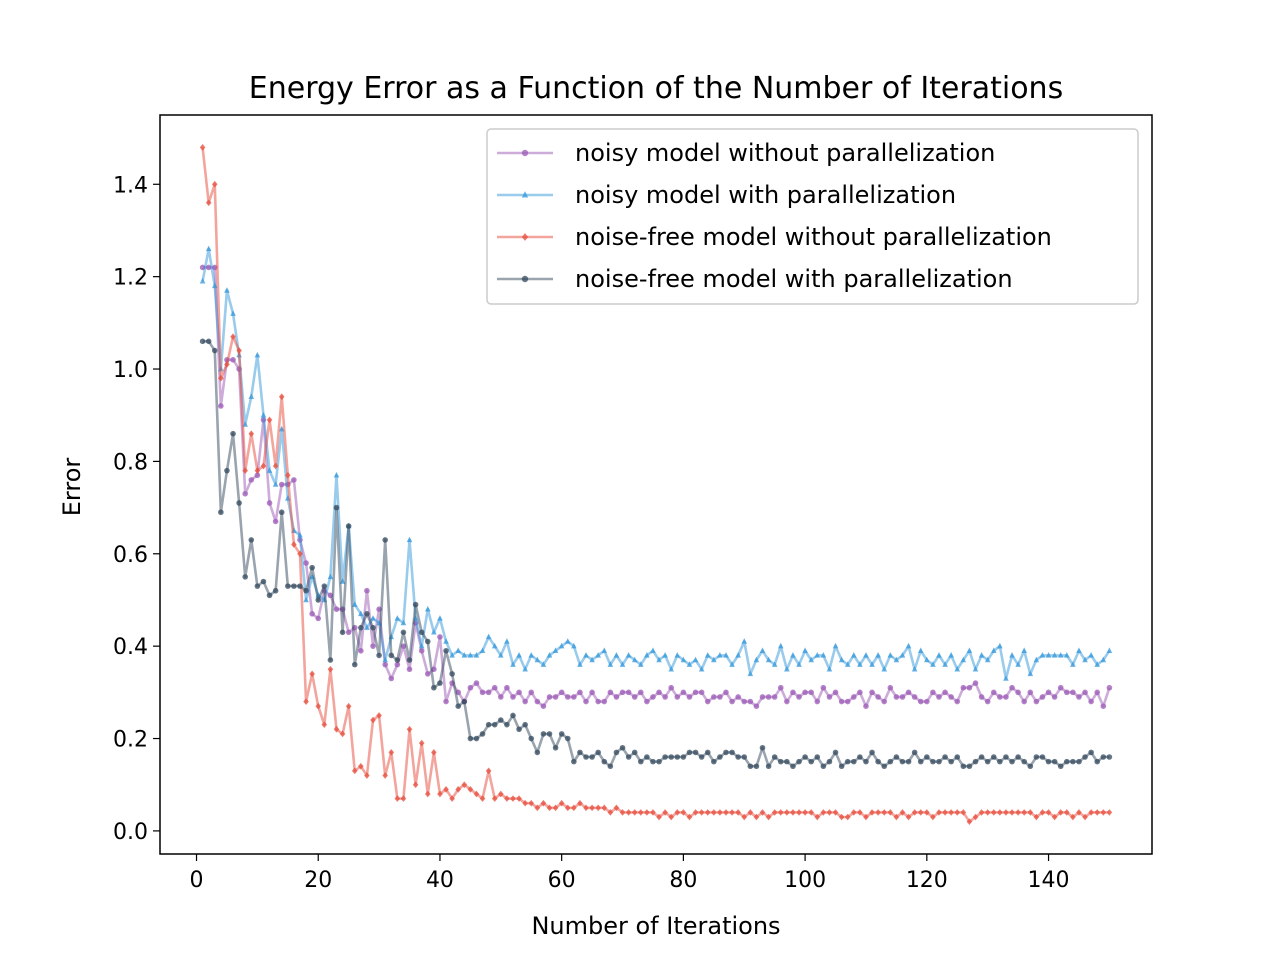 Image resolution: width=1280 pixels, height=960 pixels. What do you see at coordinates (525, 153) in the screenshot?
I see `legend-marker` at bounding box center [525, 153].